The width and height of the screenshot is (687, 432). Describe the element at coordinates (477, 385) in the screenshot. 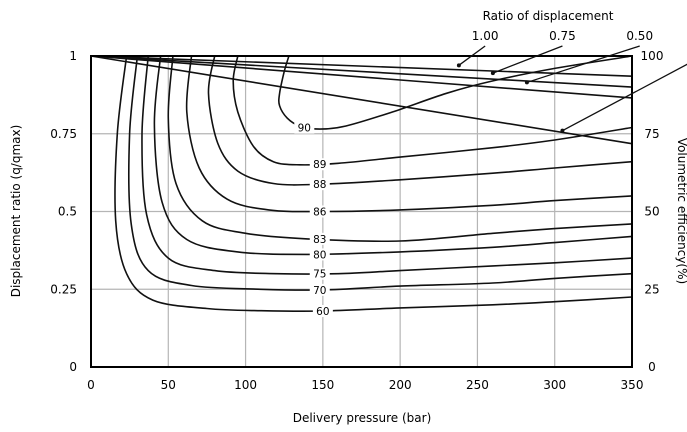

I see `x-tick-label: 250` at that location.